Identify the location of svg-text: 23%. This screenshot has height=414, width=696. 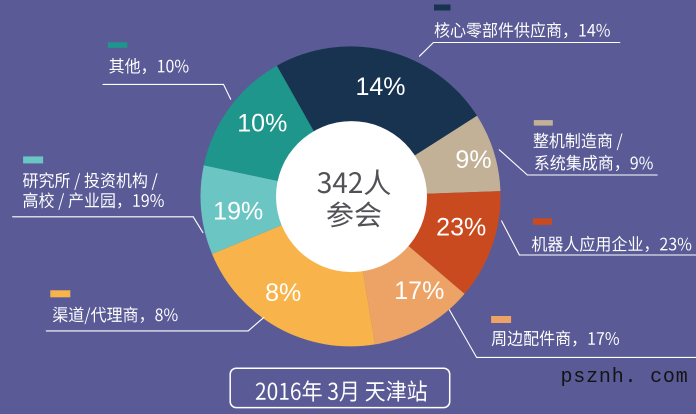
(461, 228).